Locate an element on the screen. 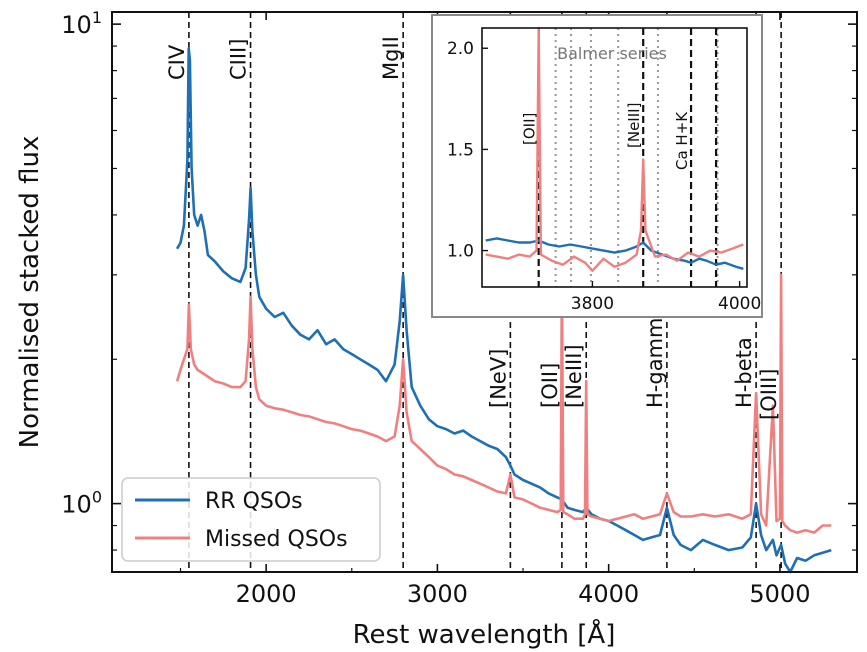  inset-x-tick-label-4000: 4000 is located at coordinates (739, 304).